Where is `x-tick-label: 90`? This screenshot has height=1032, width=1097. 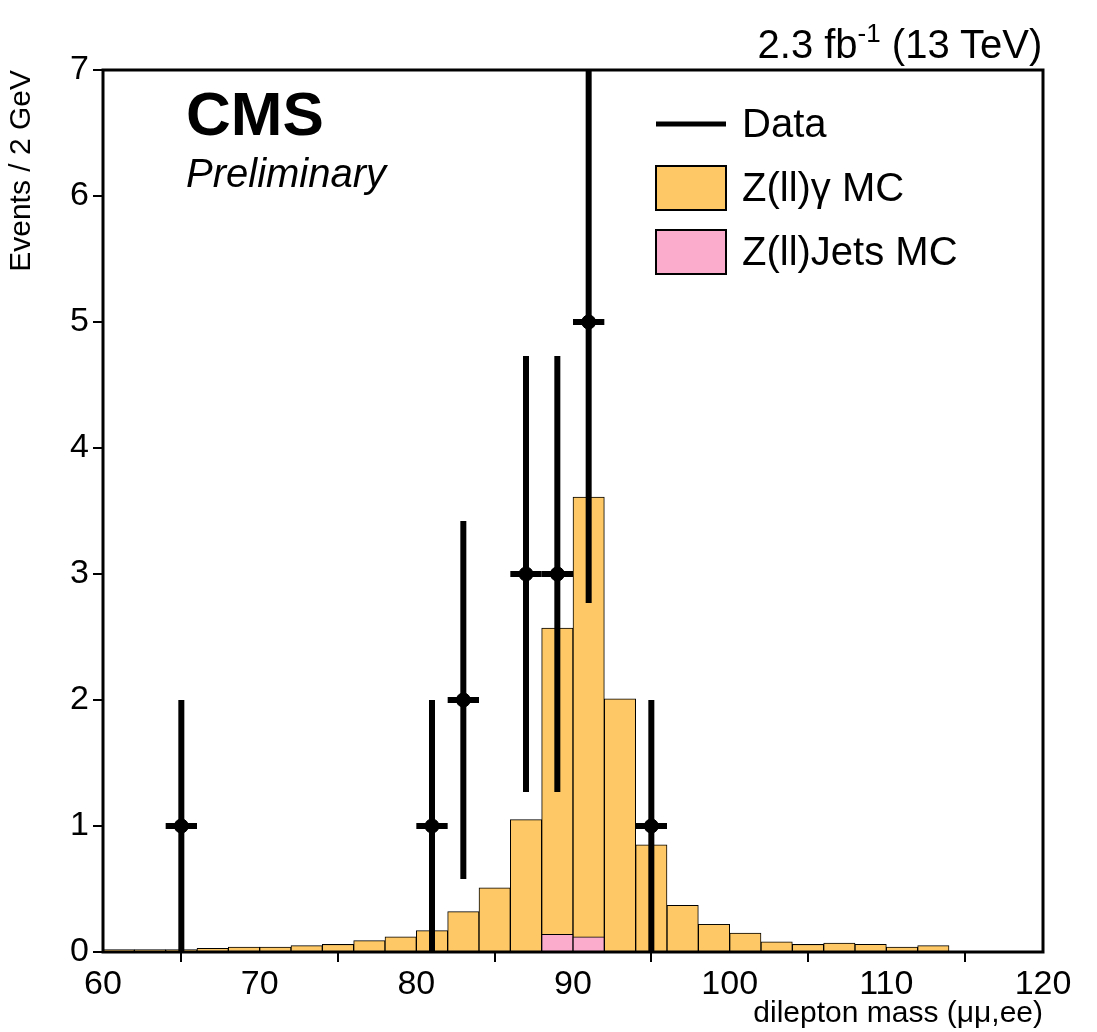
x-tick-label: 90 is located at coordinates (573, 981).